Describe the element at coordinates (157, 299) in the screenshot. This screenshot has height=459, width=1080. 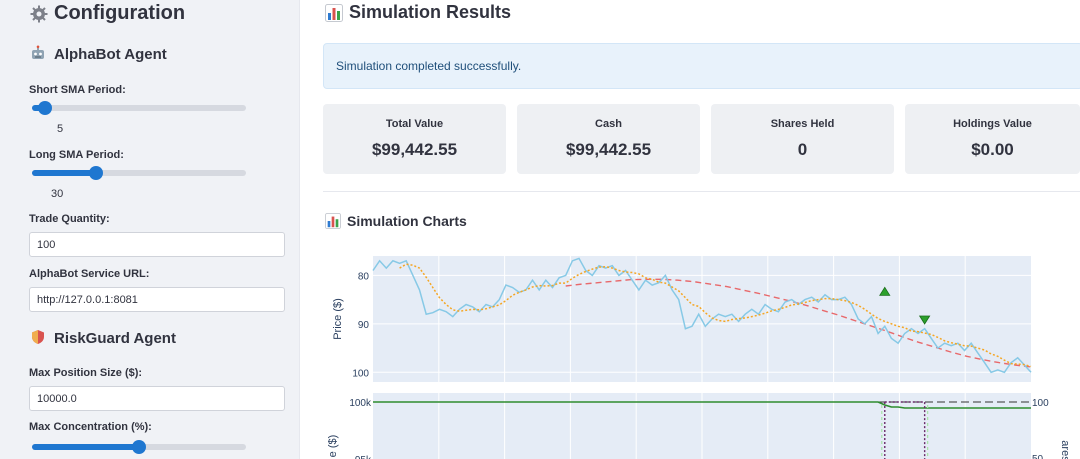
I see `alphabot-url-input: http://127.0.0.1:8081` at that location.